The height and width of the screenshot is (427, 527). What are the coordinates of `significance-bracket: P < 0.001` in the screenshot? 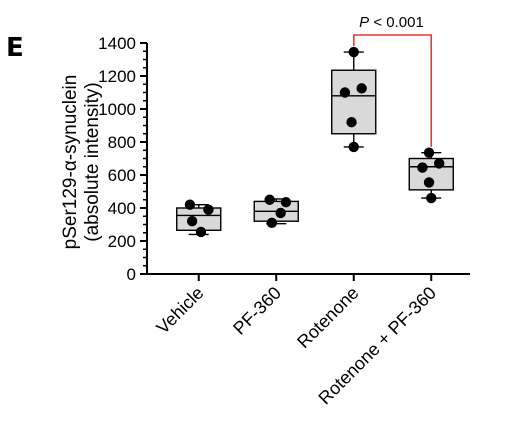 It's located at (392, 80).